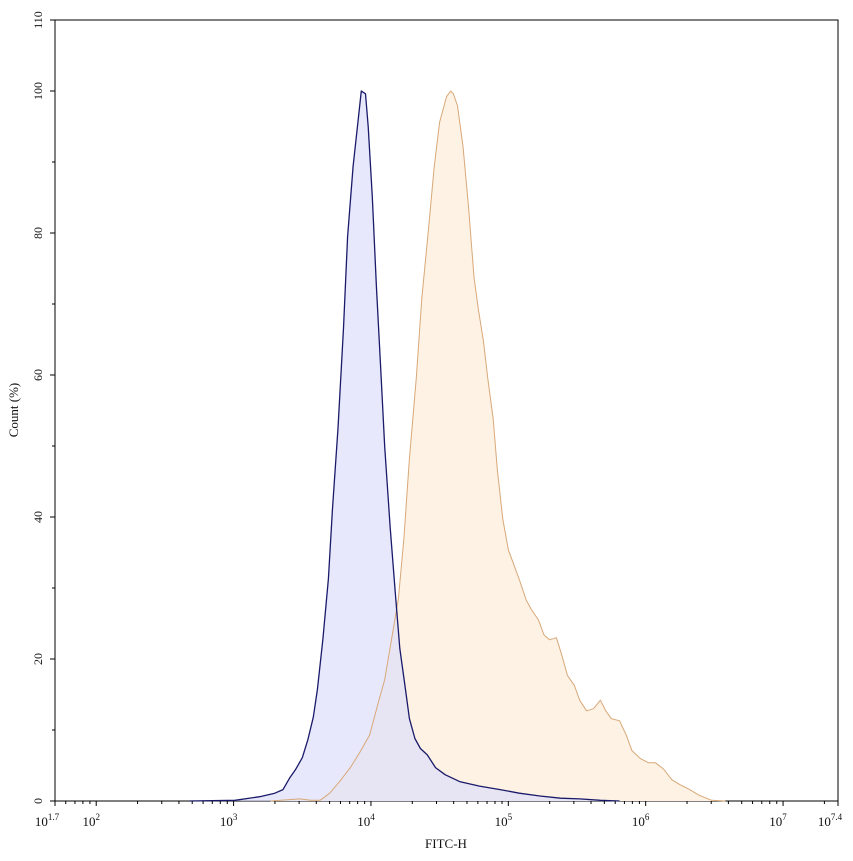 The width and height of the screenshot is (853, 861). Describe the element at coordinates (366, 820) in the screenshot. I see `x-tick-label: 10⁴` at that location.